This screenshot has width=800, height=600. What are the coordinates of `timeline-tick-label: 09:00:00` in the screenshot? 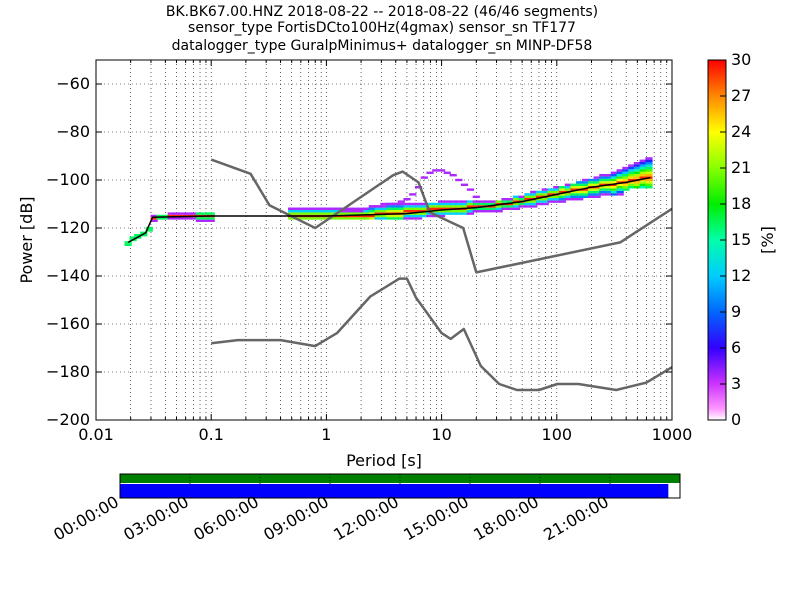 It's located at (296, 518).